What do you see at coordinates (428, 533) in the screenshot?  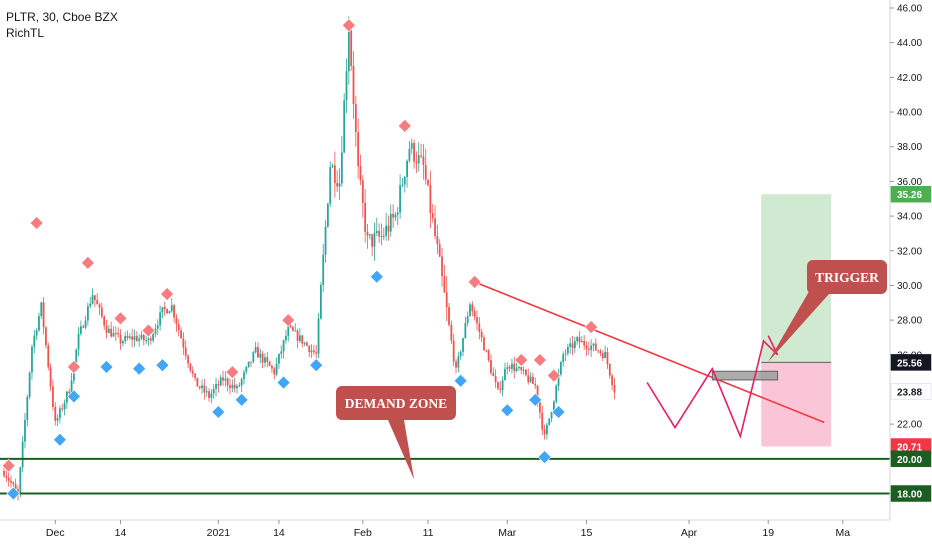 I see `time-tick-label: 11` at bounding box center [428, 533].